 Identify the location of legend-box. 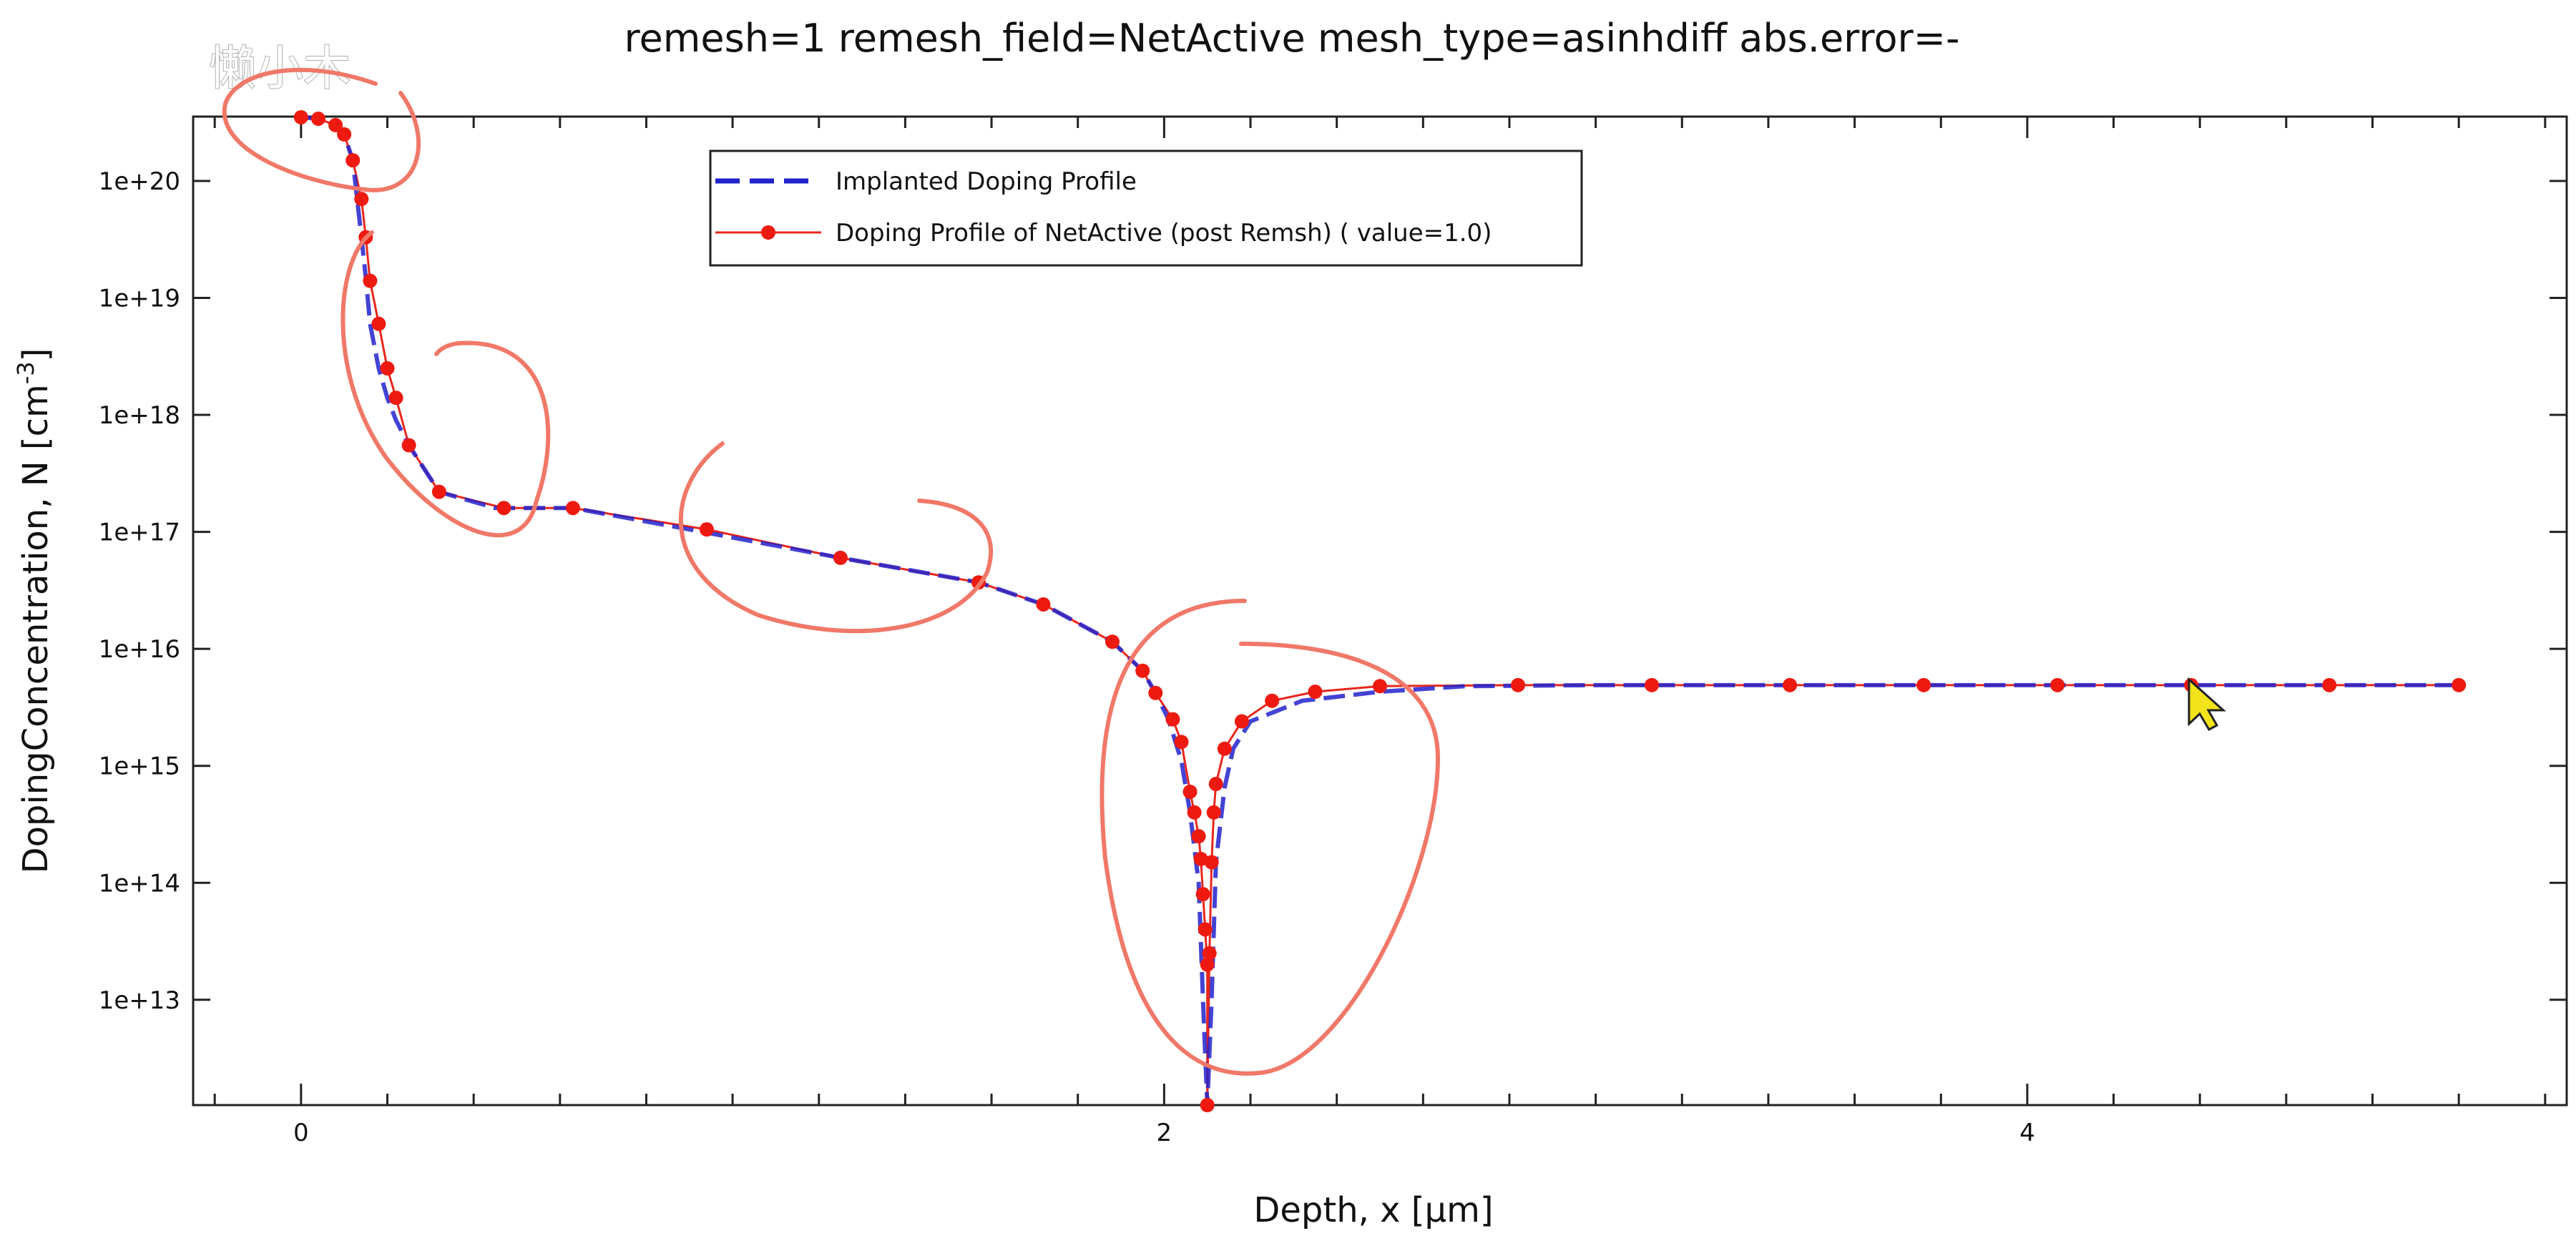
(1146, 208).